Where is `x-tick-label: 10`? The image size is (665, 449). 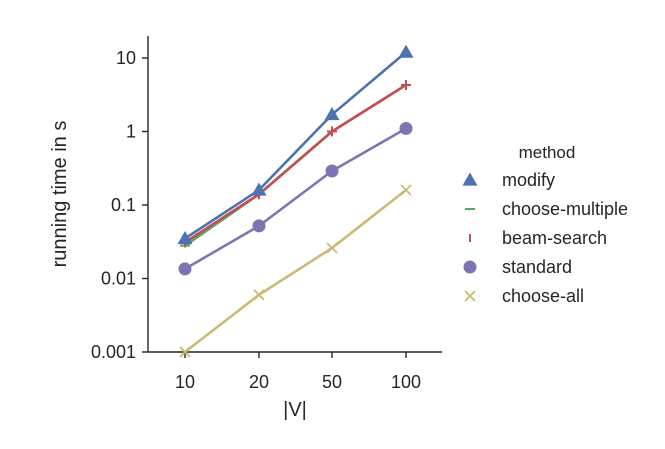
x-tick-label: 10 is located at coordinates (185, 382).